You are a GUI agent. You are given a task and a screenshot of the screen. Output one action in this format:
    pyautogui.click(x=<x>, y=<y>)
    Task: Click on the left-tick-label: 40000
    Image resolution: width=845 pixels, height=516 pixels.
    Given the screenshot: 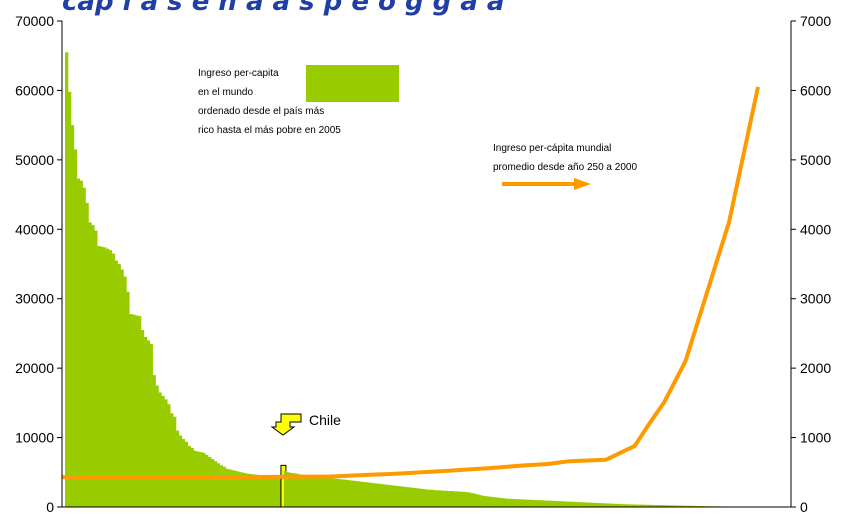 What is the action you would take?
    pyautogui.click(x=34, y=229)
    